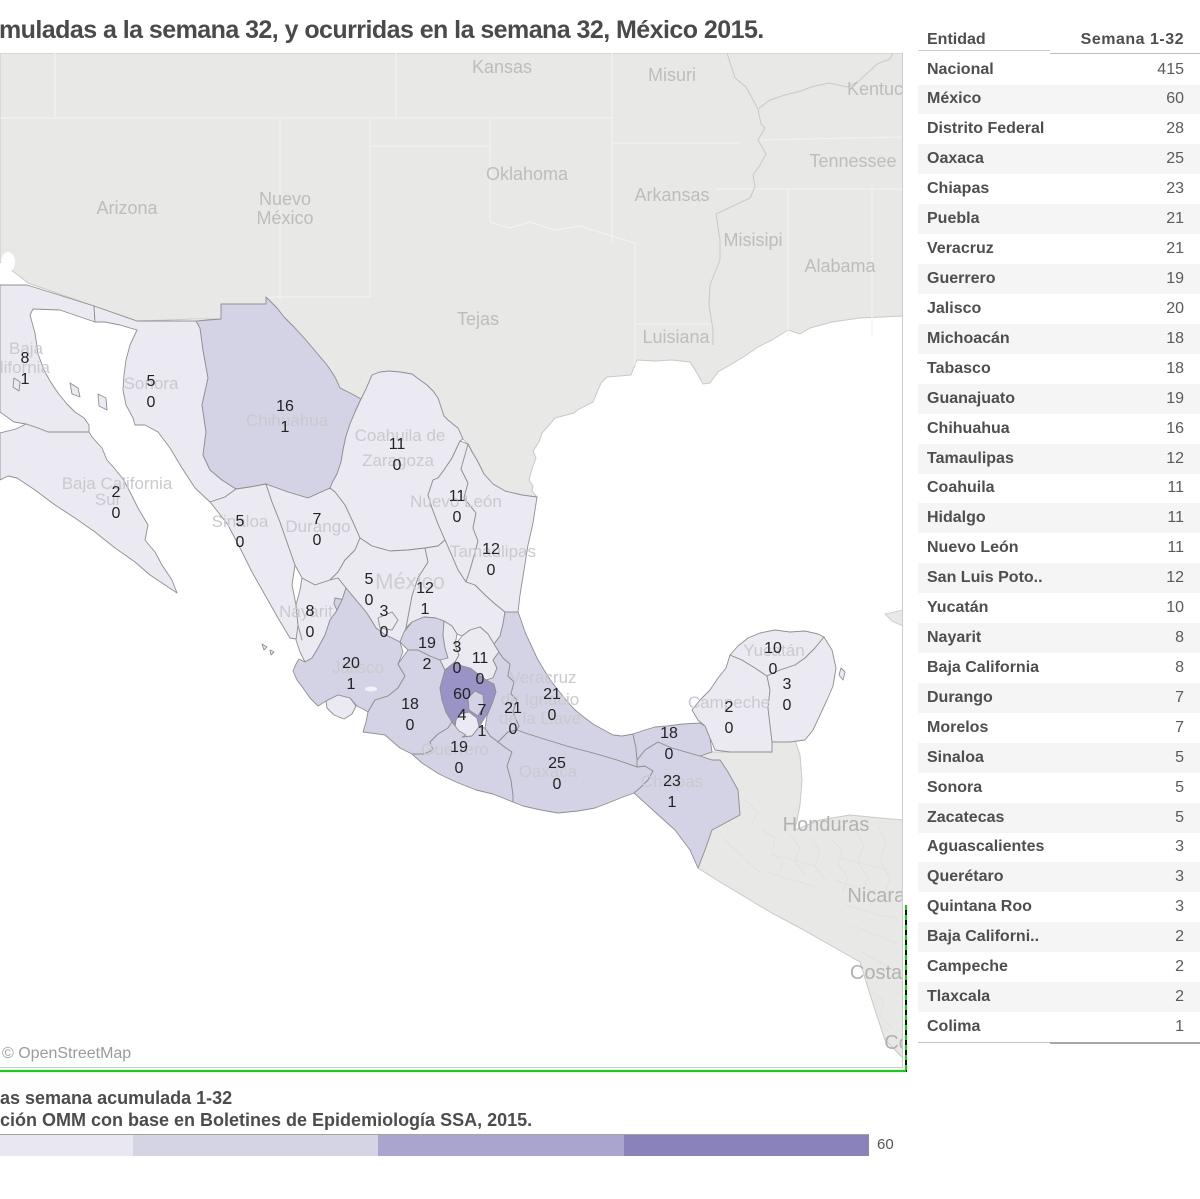 The image size is (1200, 1199). I want to click on svg-text: 16, so click(285, 406).